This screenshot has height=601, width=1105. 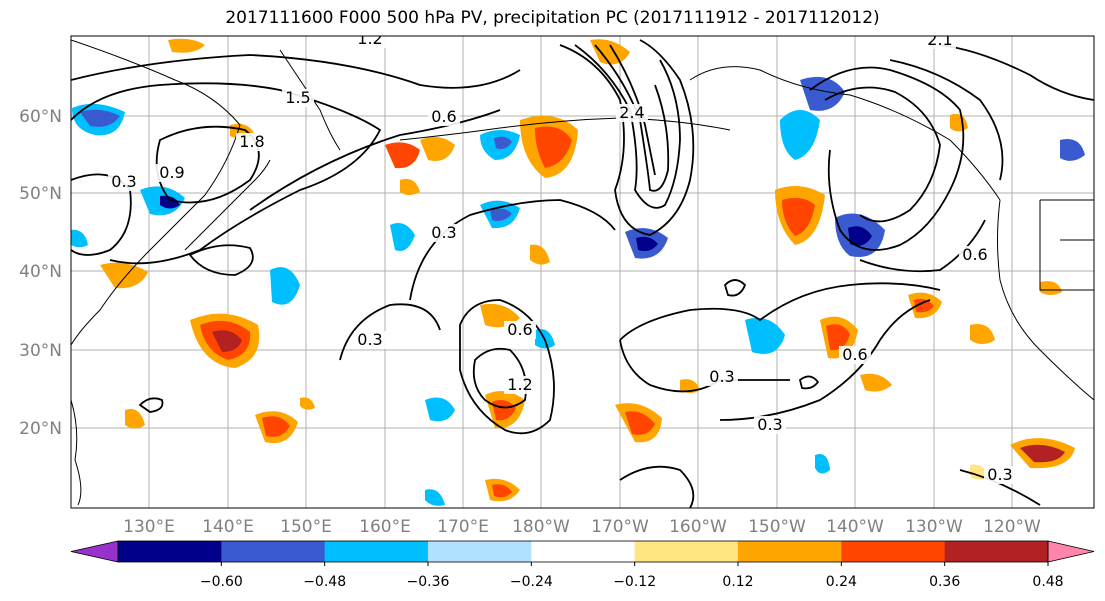 I want to click on colorbar-tick-label: −0.24, so click(x=531, y=582).